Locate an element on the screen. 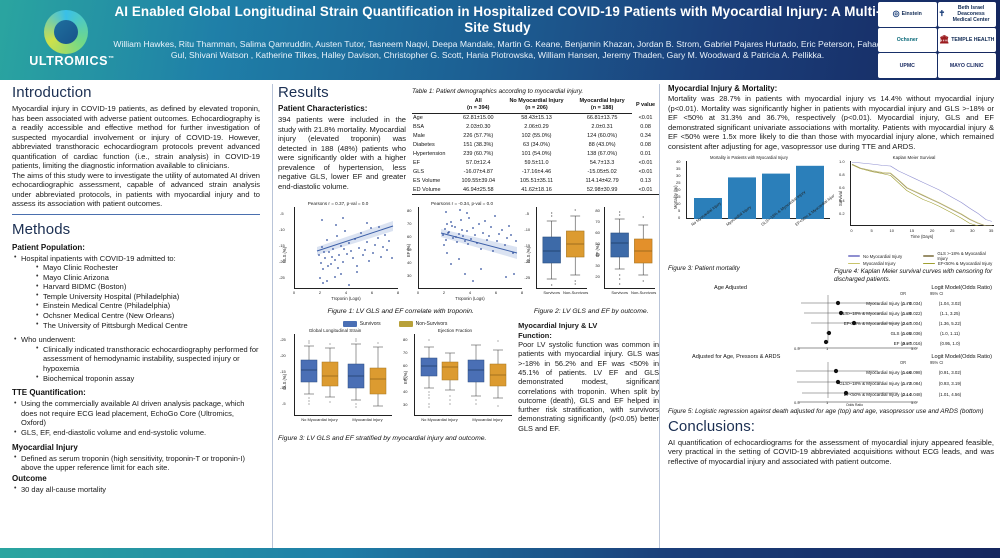  x-tick: 1 is located at coordinates (827, 403).